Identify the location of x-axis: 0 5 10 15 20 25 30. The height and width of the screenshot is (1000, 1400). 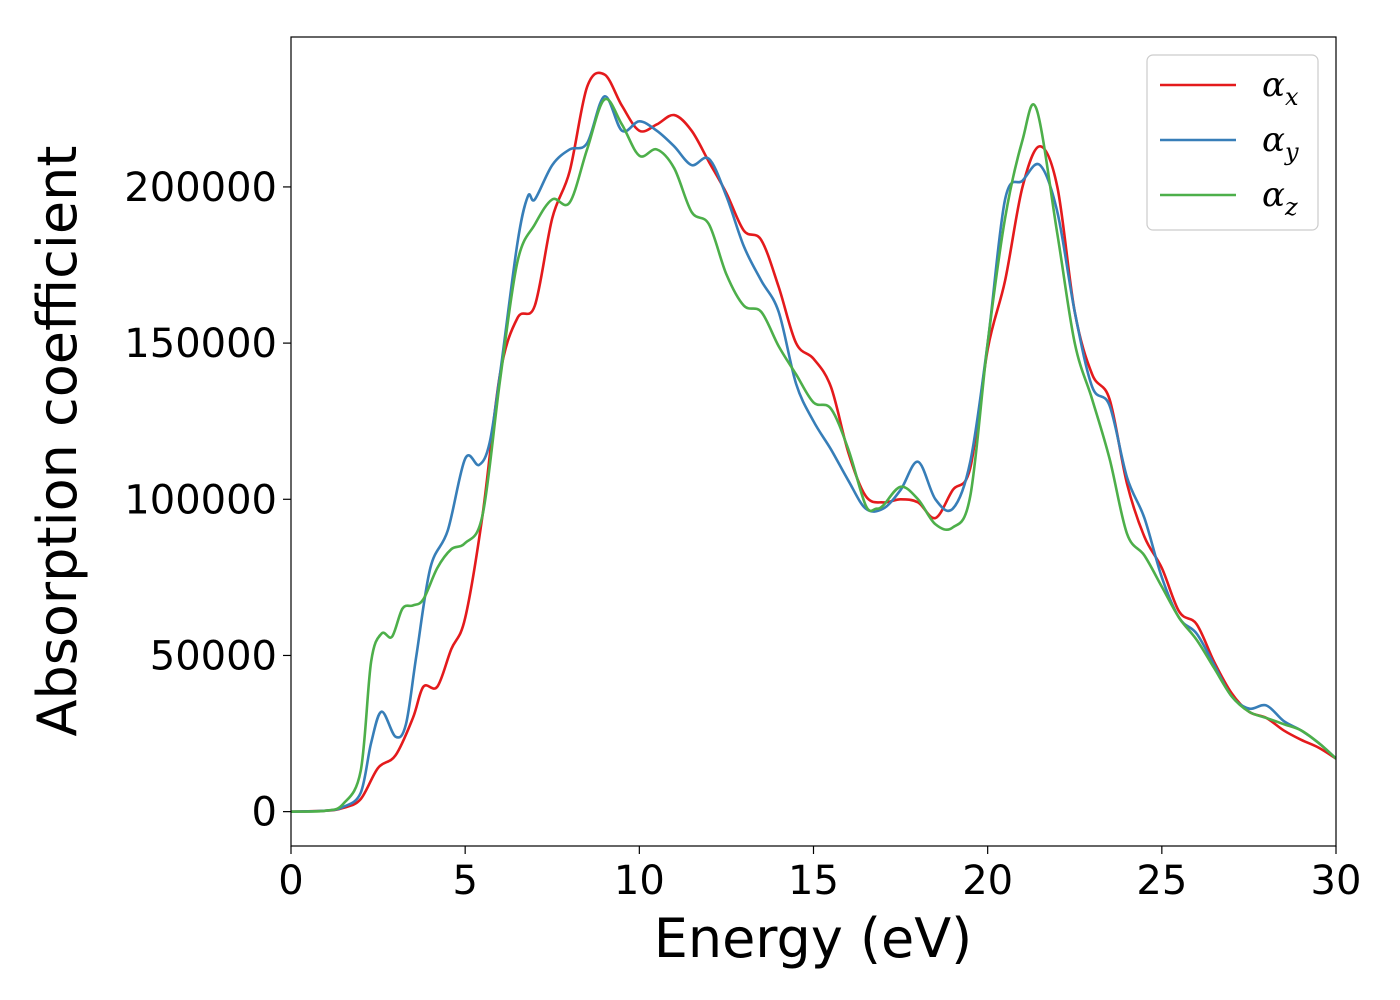
(819, 875).